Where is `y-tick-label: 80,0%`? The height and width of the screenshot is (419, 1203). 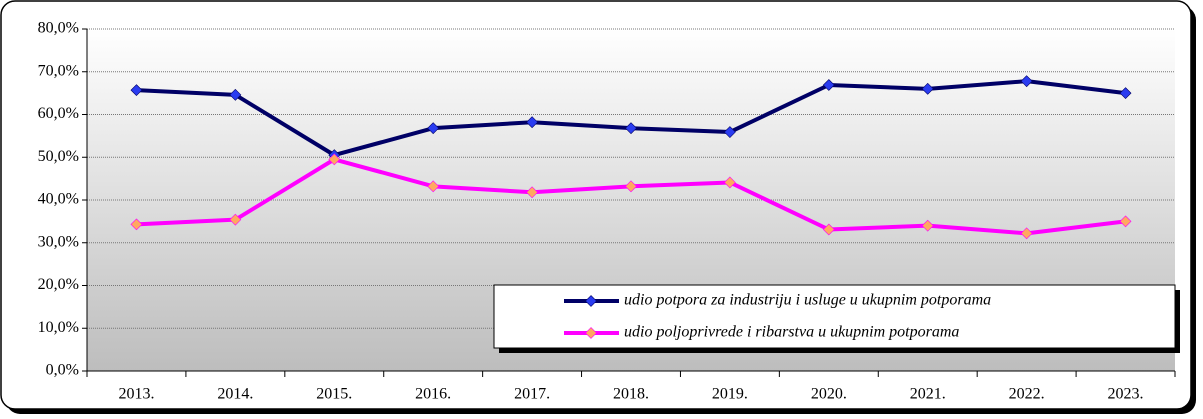
y-tick-label: 80,0% is located at coordinates (58, 28).